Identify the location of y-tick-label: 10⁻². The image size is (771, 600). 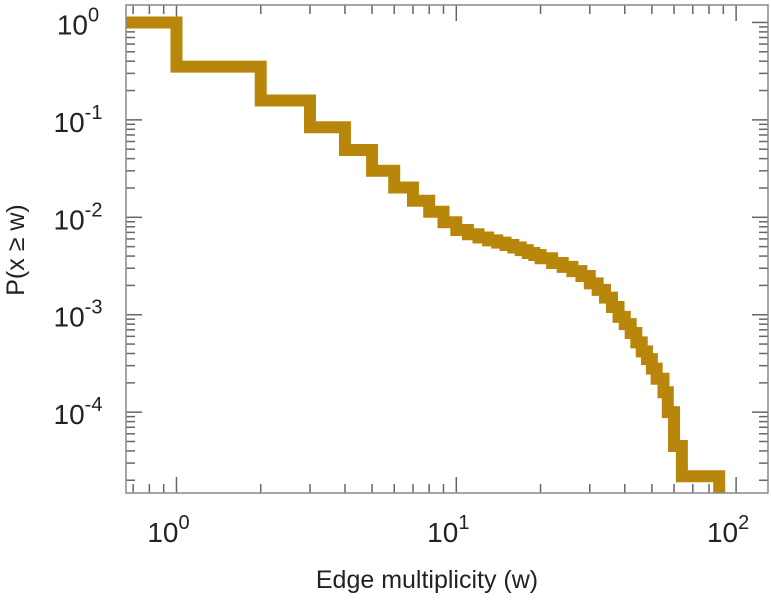
(78, 217).